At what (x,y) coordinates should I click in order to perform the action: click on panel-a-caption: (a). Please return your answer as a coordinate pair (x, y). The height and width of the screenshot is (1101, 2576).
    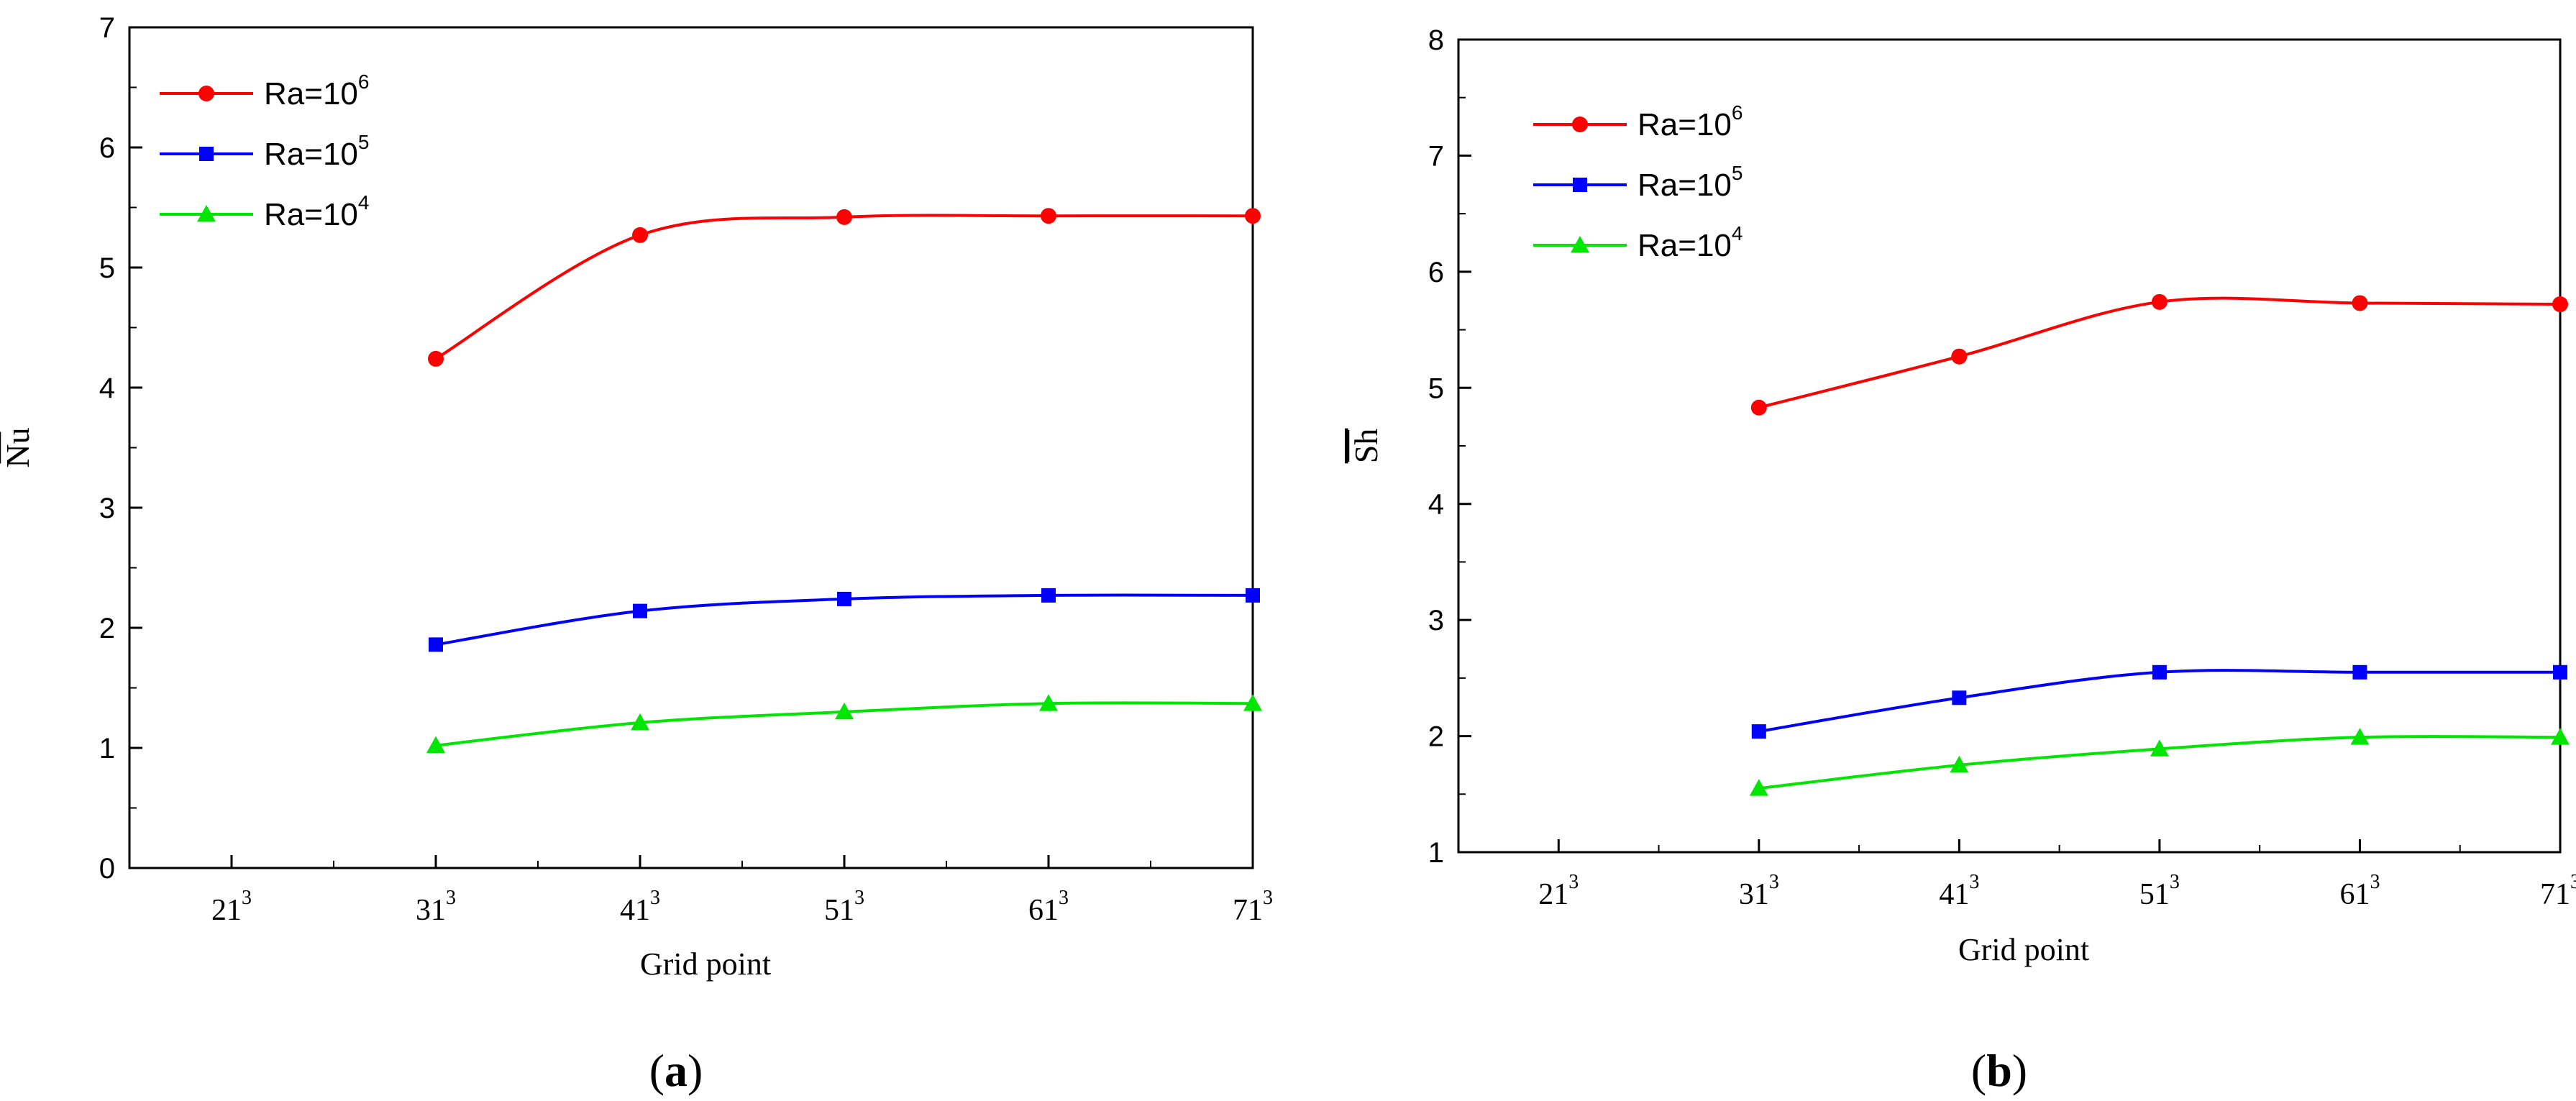
    Looking at the image, I should click on (676, 1070).